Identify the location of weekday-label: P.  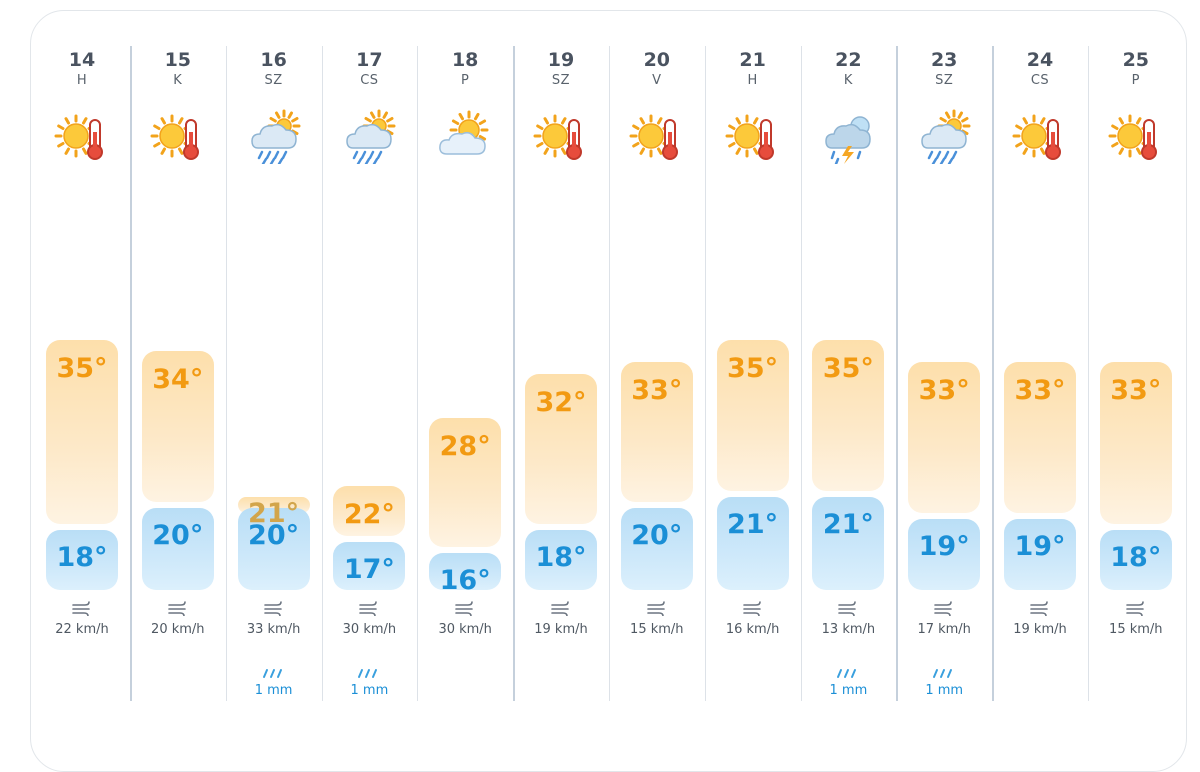
(465, 80).